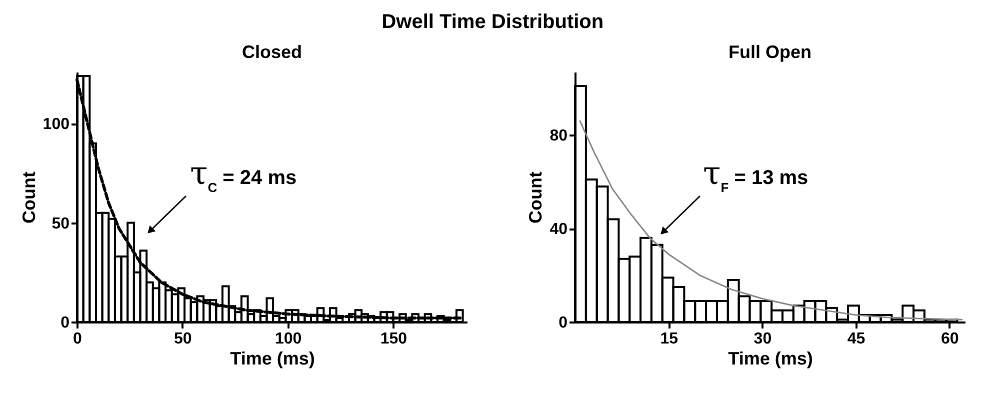  Describe the element at coordinates (669, 339) in the screenshot. I see `x-tick-label: 15` at that location.